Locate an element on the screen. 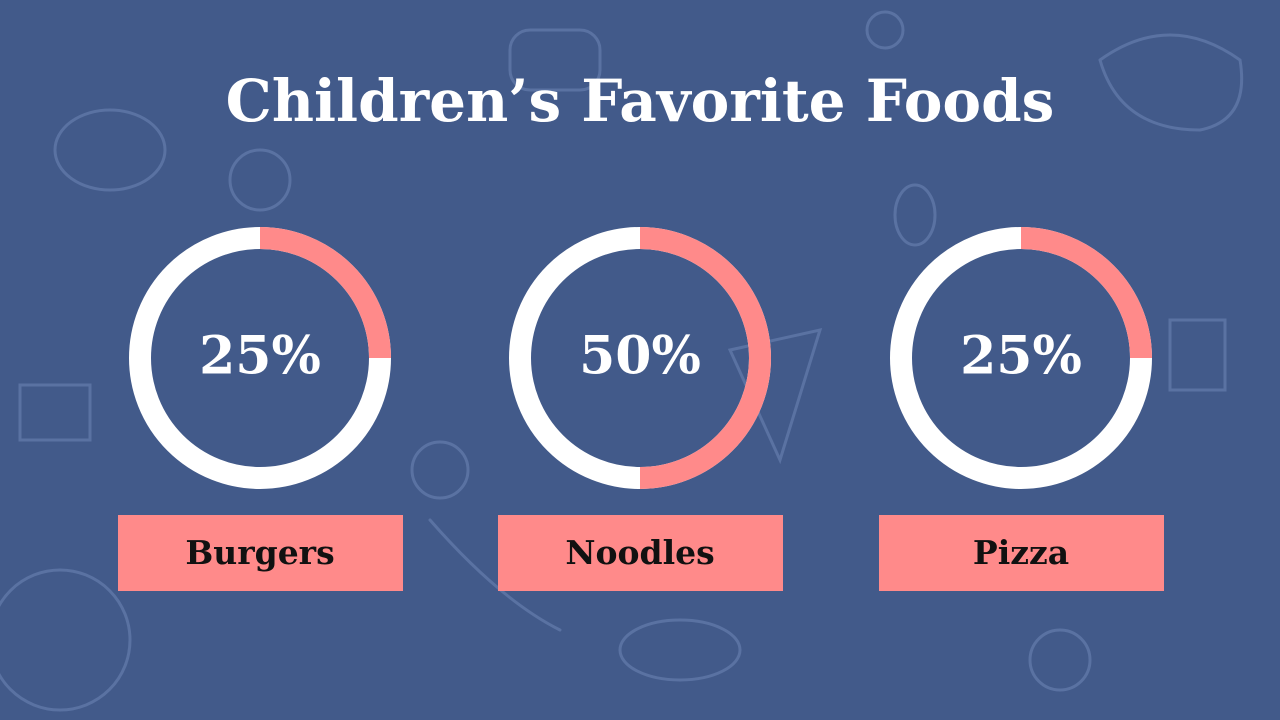 This screenshot has width=1280, height=720. category-label: Burgers is located at coordinates (259, 552).